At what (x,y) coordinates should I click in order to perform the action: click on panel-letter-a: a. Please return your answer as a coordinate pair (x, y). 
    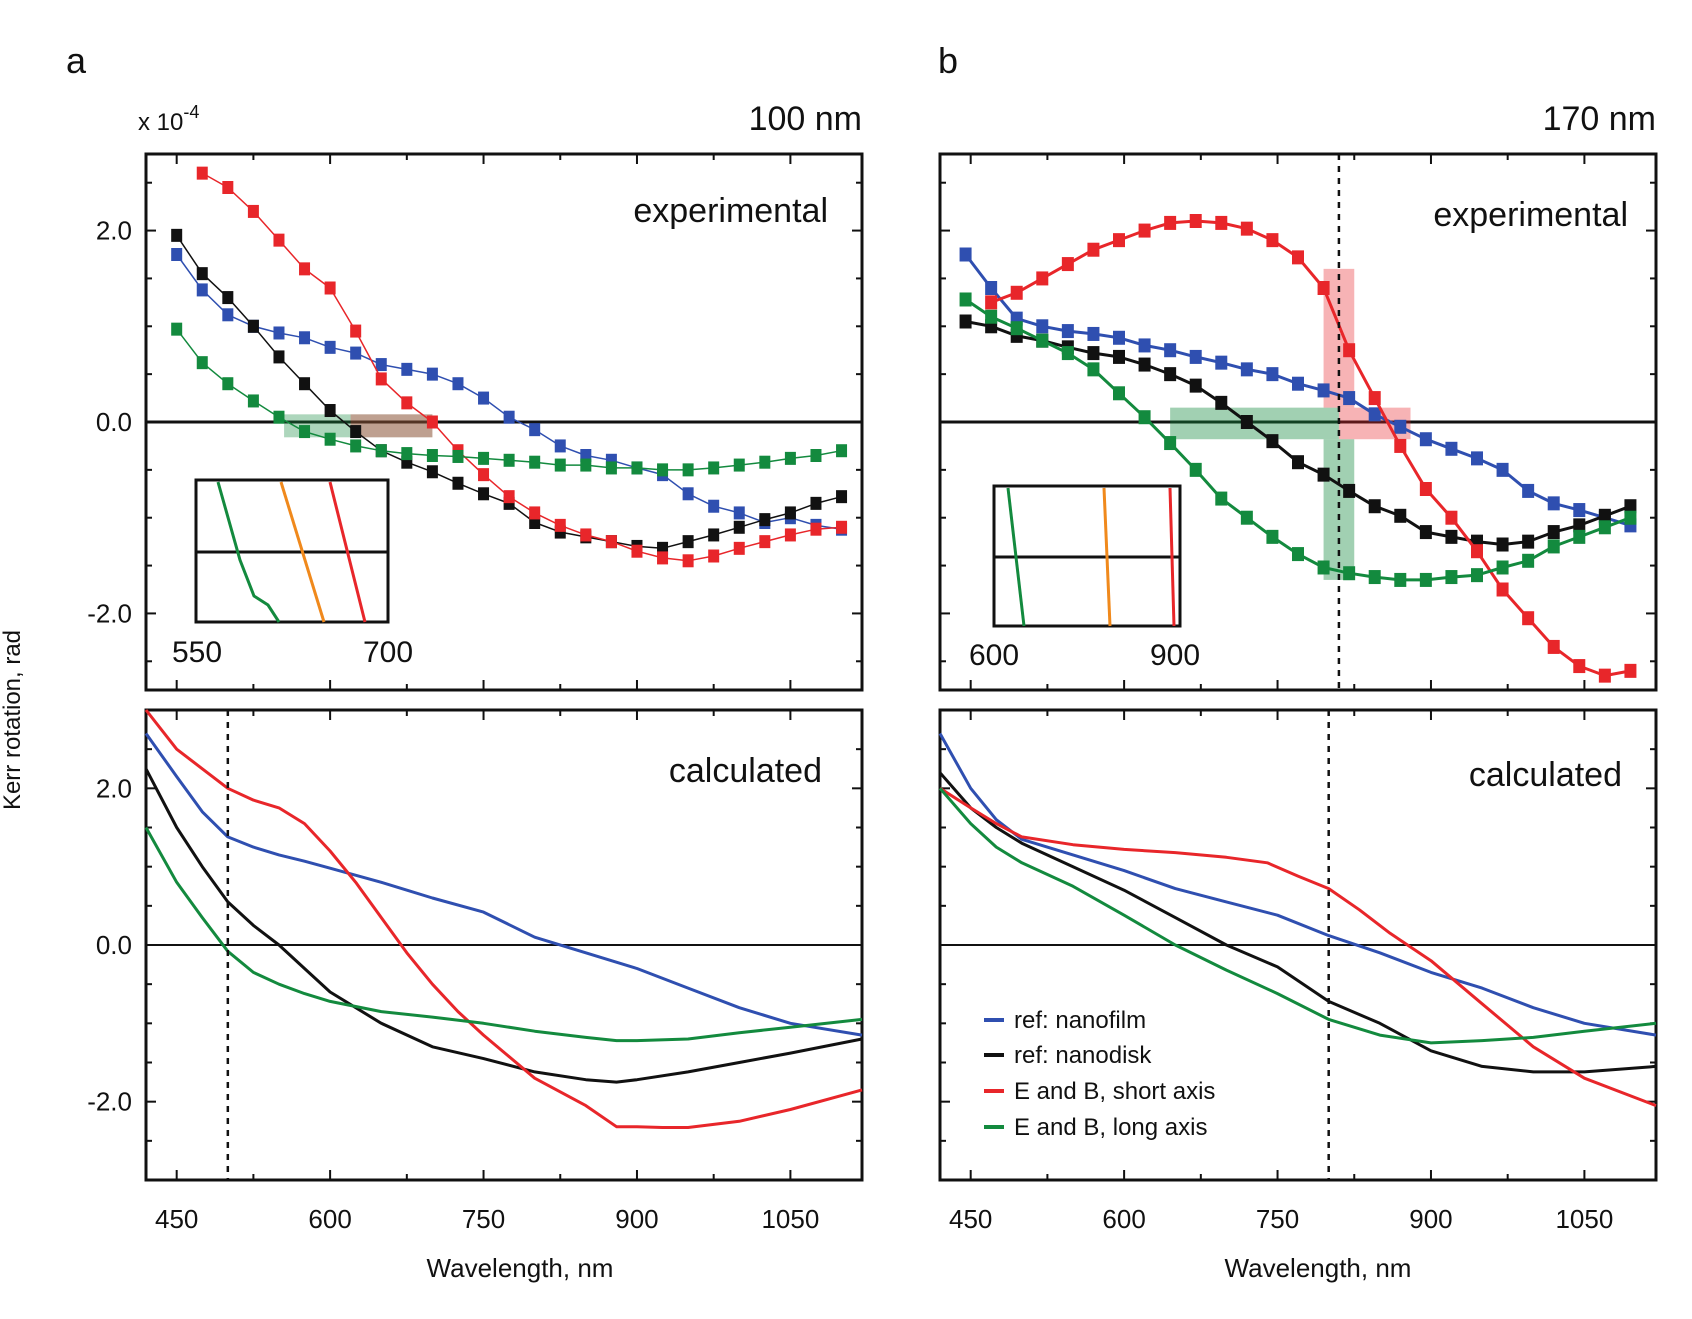
    Looking at the image, I should click on (76, 60).